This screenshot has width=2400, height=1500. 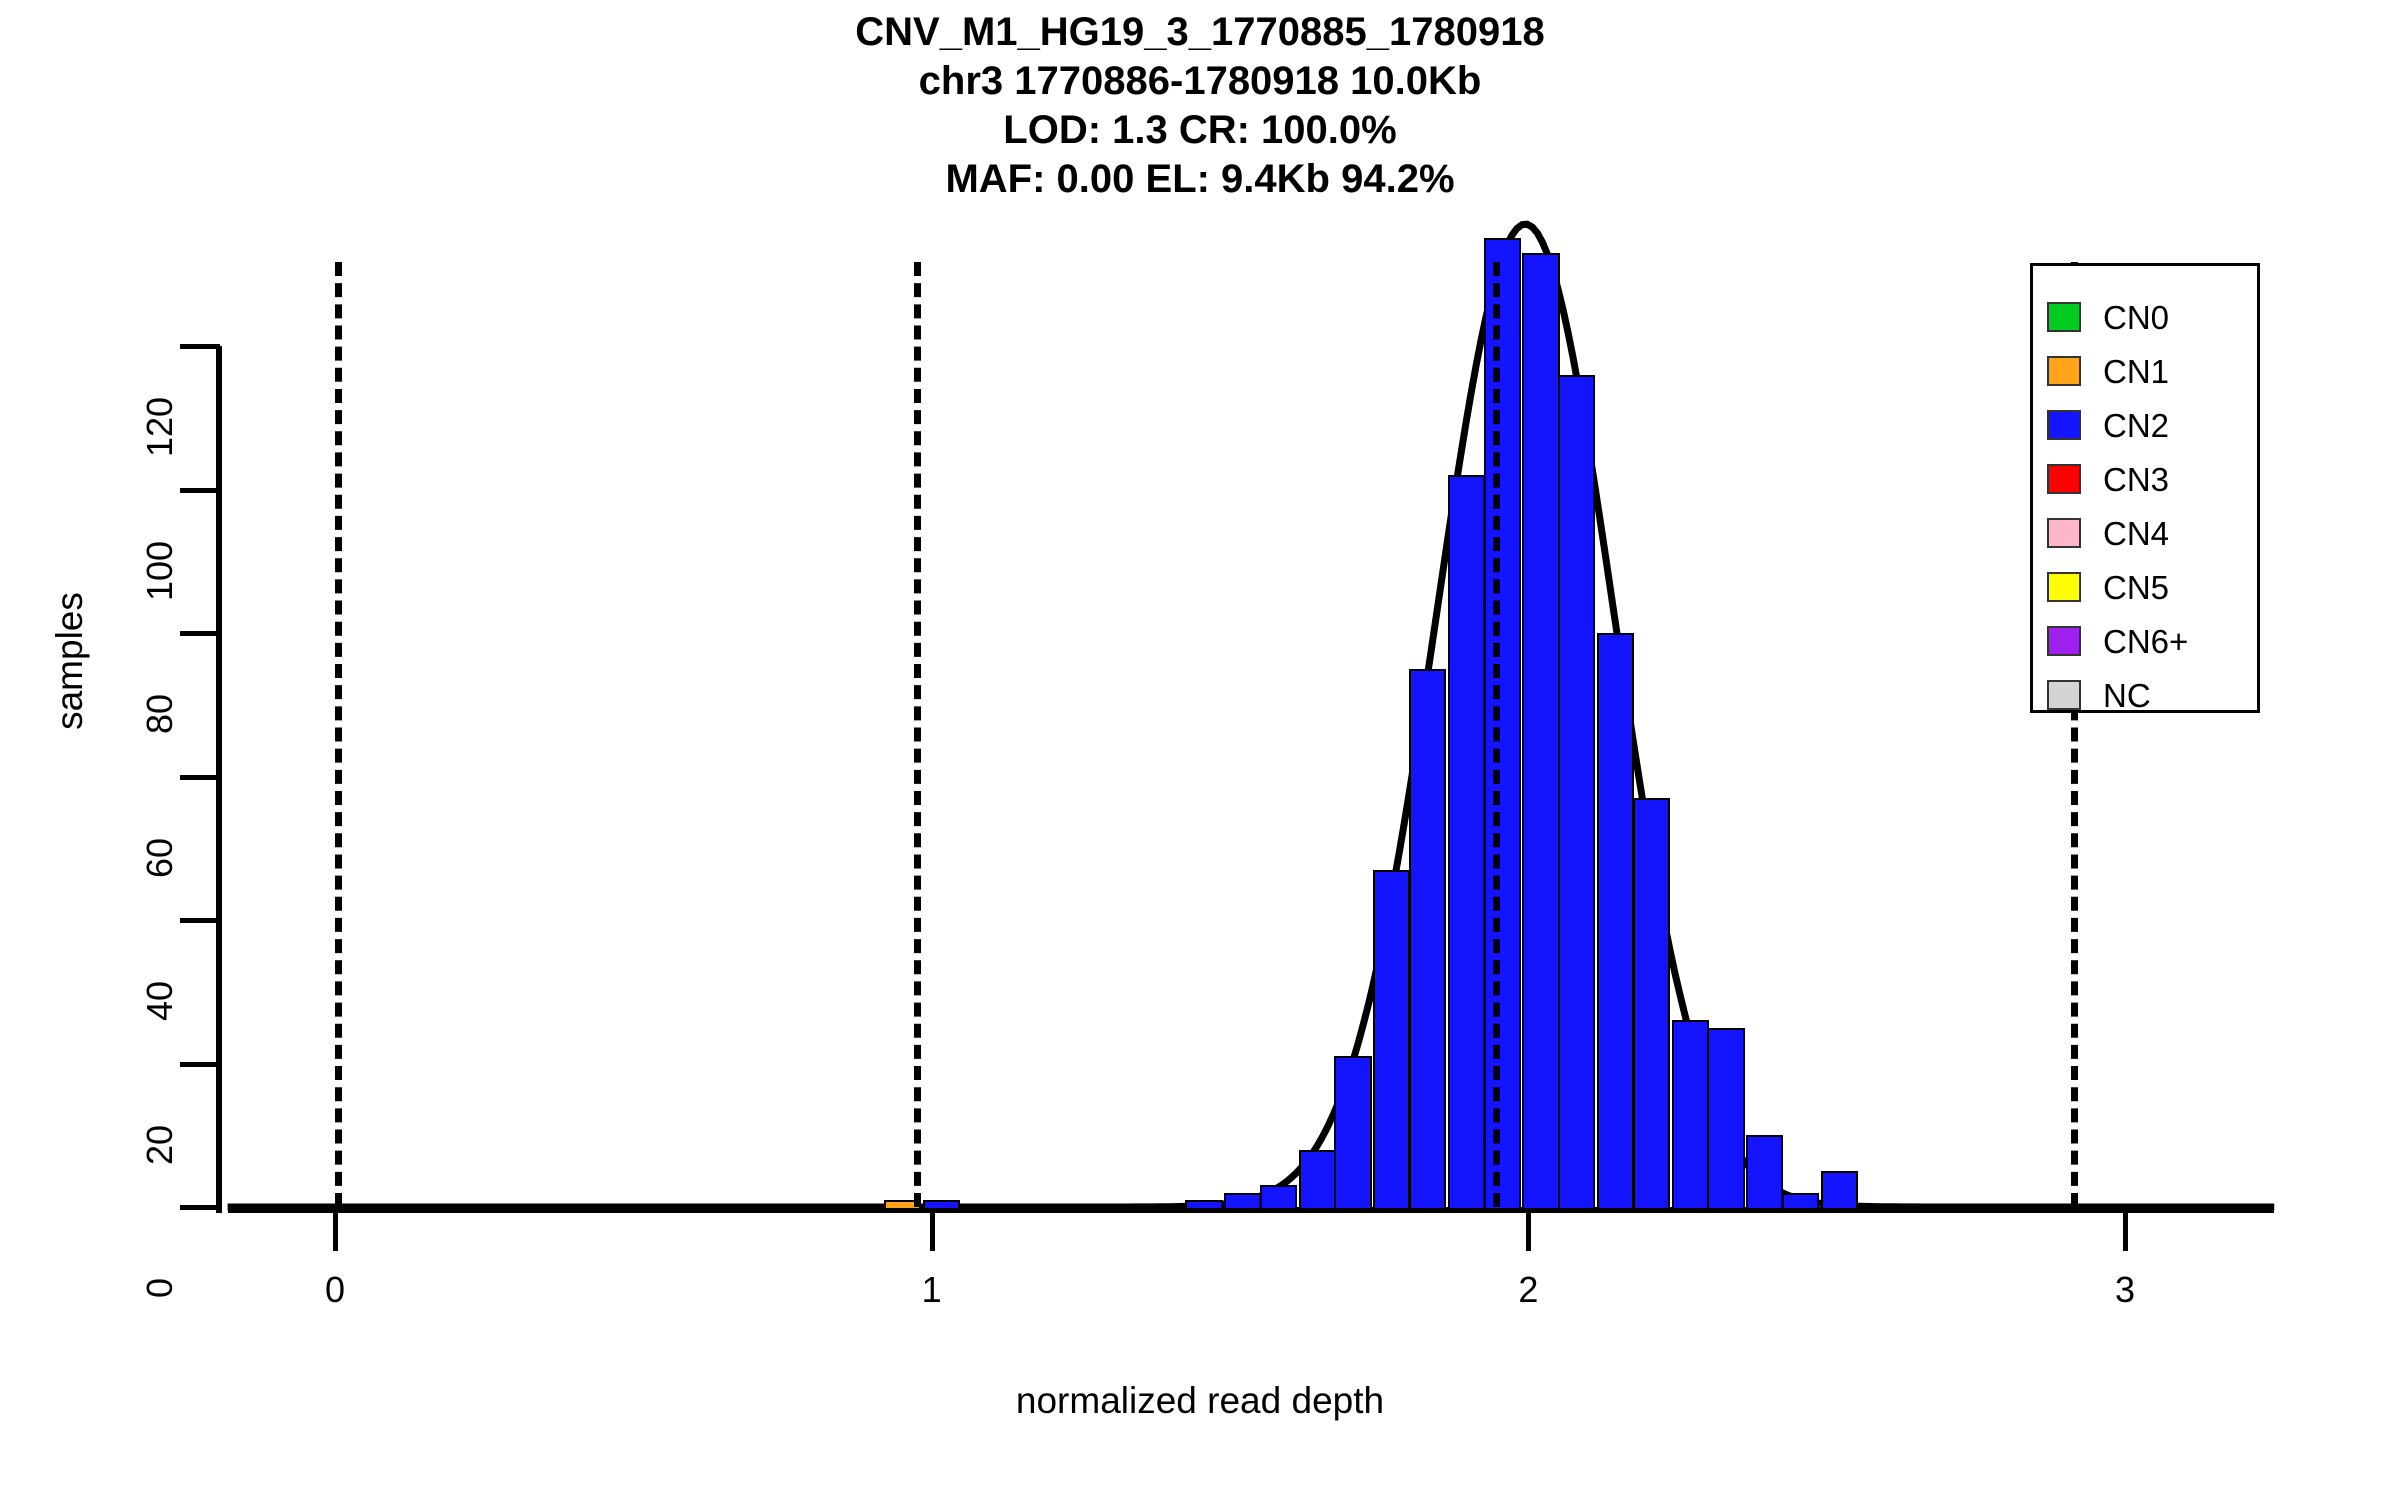 I want to click on legend-item-cn4: CN4, so click(x=2145, y=533).